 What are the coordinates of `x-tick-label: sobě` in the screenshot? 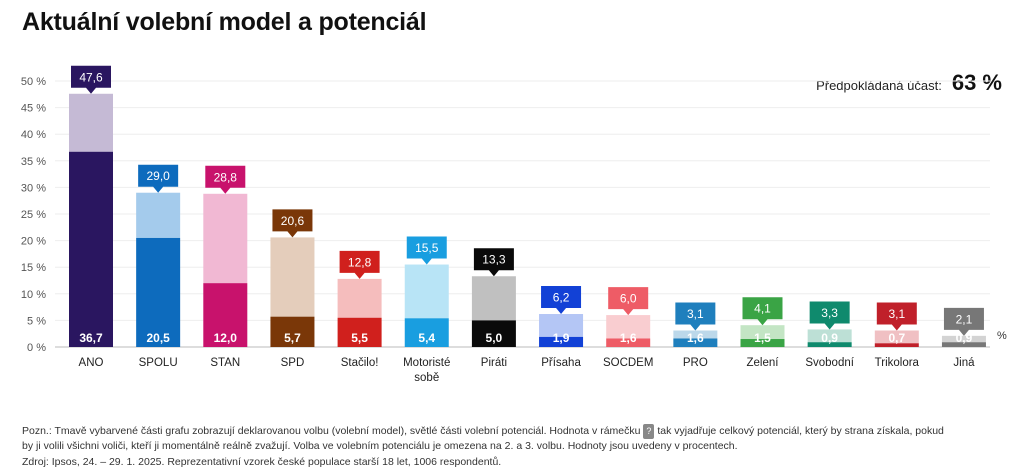 It's located at (426, 378).